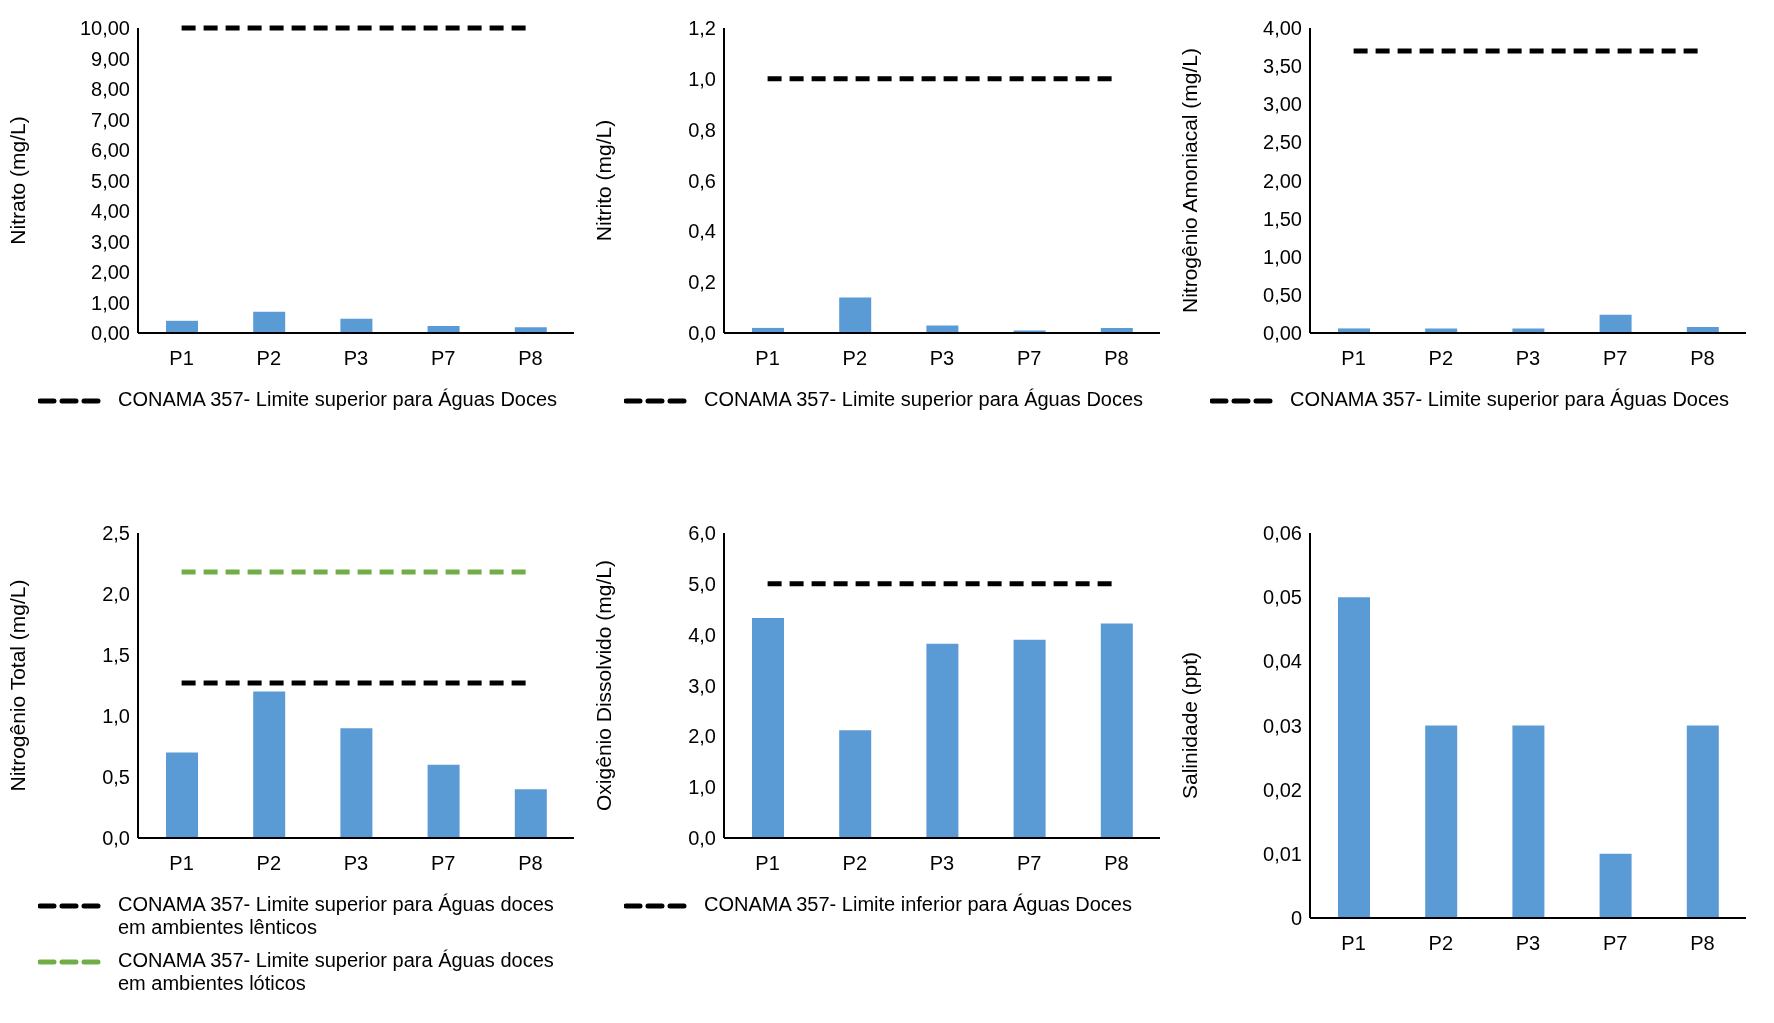  Describe the element at coordinates (1282, 661) in the screenshot. I see `y-tick-label: 0,04` at that location.